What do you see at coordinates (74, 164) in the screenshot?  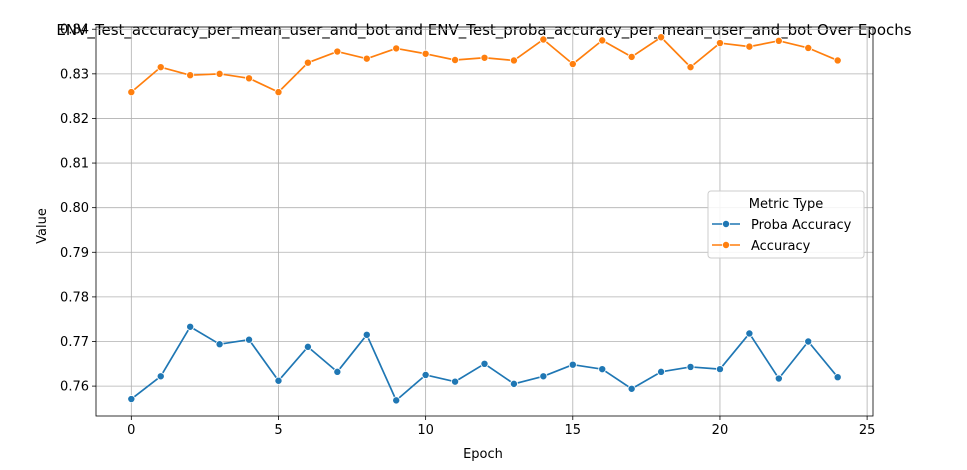 I see `y-tick-label: 0.81` at bounding box center [74, 164].